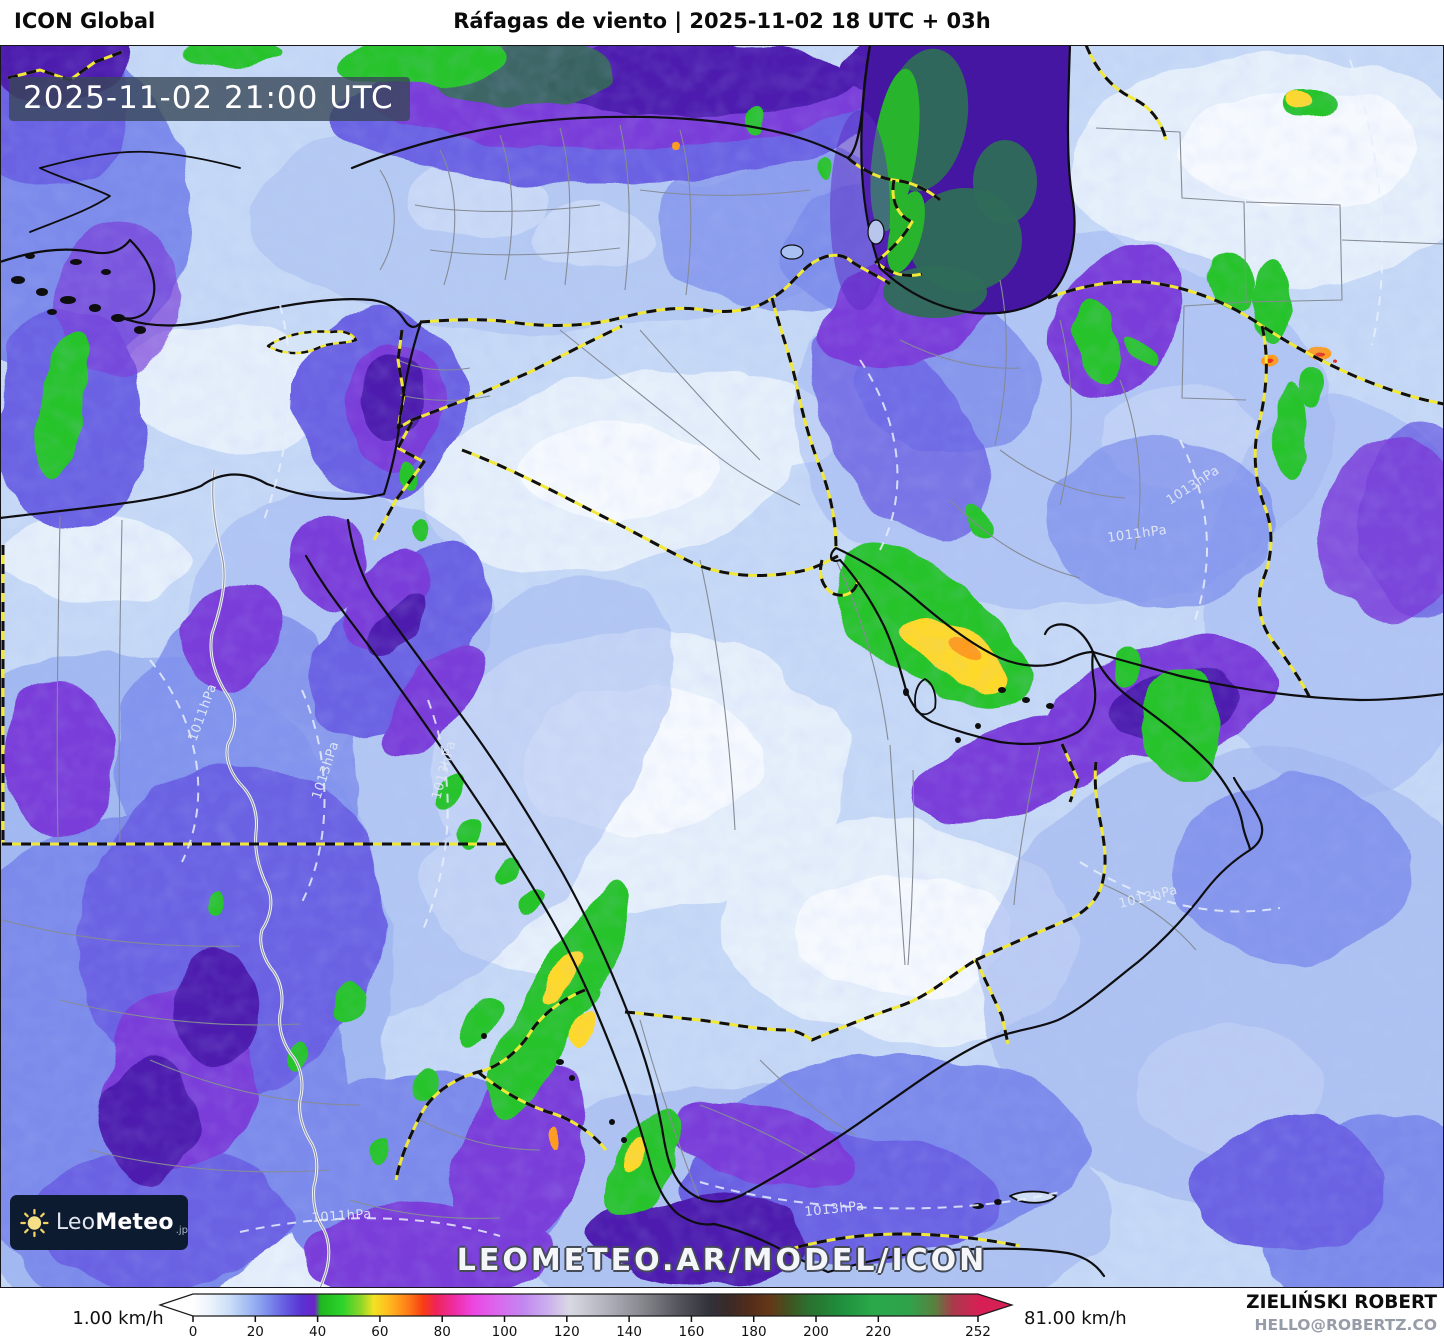 The height and width of the screenshot is (1343, 1444). Describe the element at coordinates (117, 1318) in the screenshot. I see `colorbar-min-label: 1.00 km/h` at that location.